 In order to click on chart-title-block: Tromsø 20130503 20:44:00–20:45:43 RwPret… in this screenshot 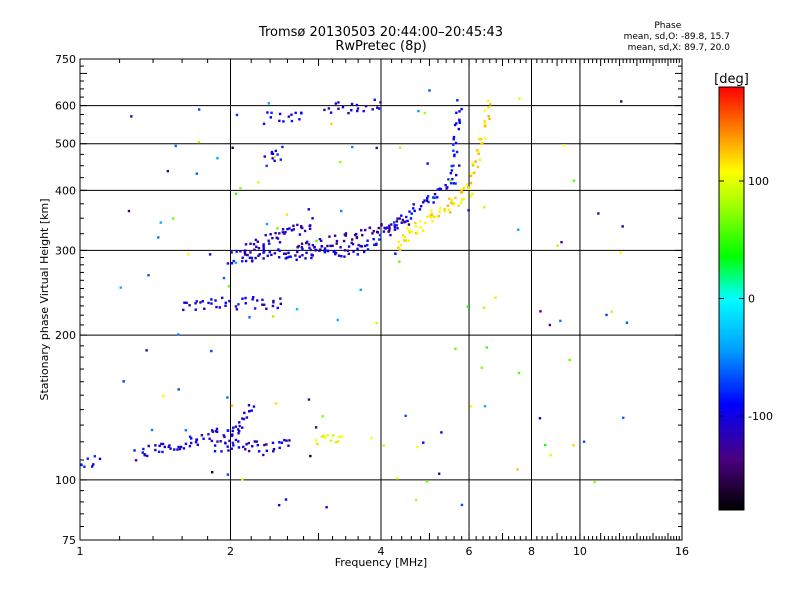, I will do `click(381, 40)`.